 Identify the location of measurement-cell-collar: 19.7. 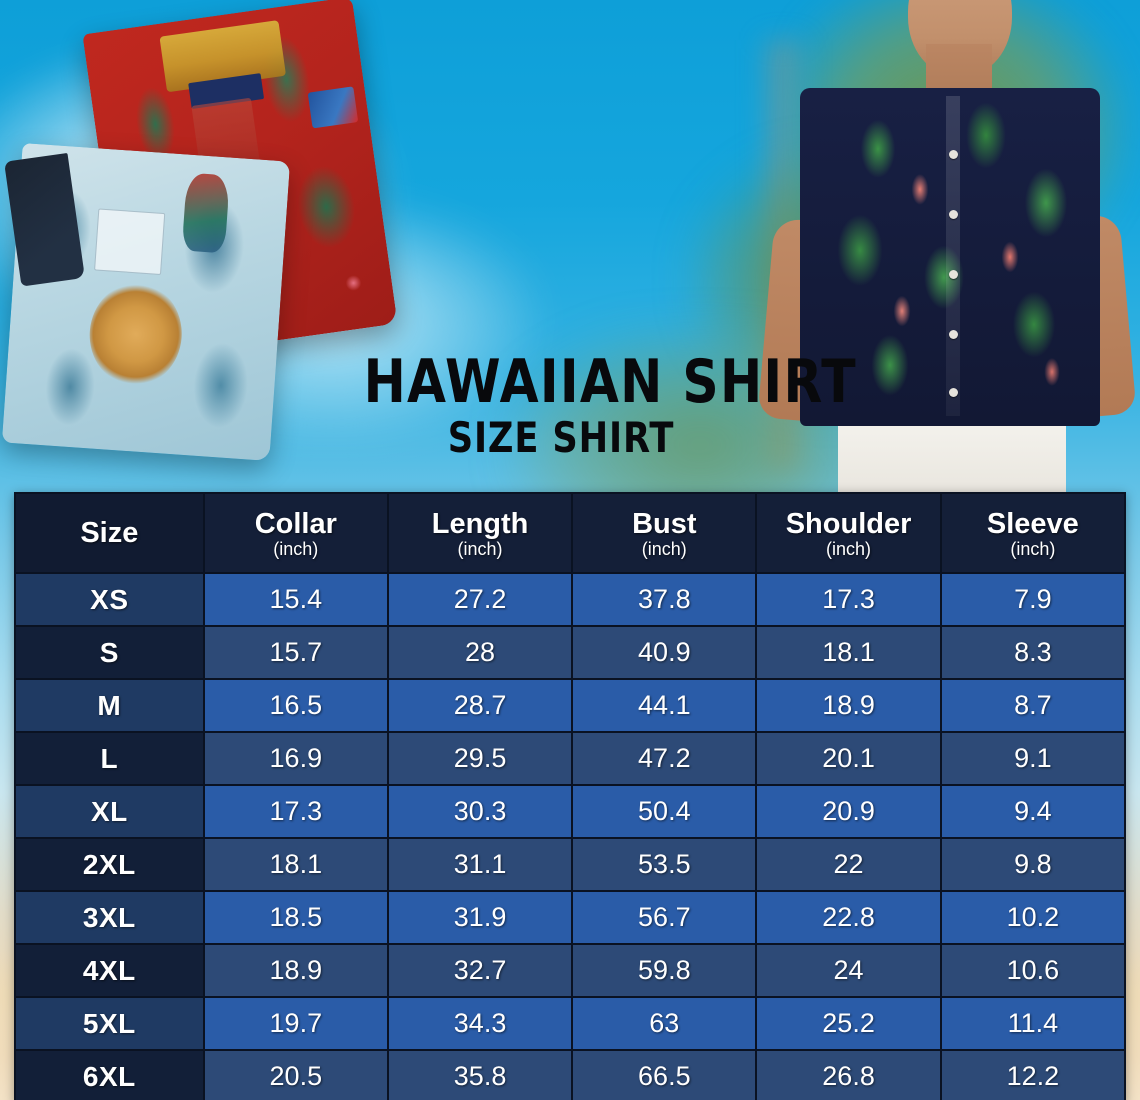
(295, 1023).